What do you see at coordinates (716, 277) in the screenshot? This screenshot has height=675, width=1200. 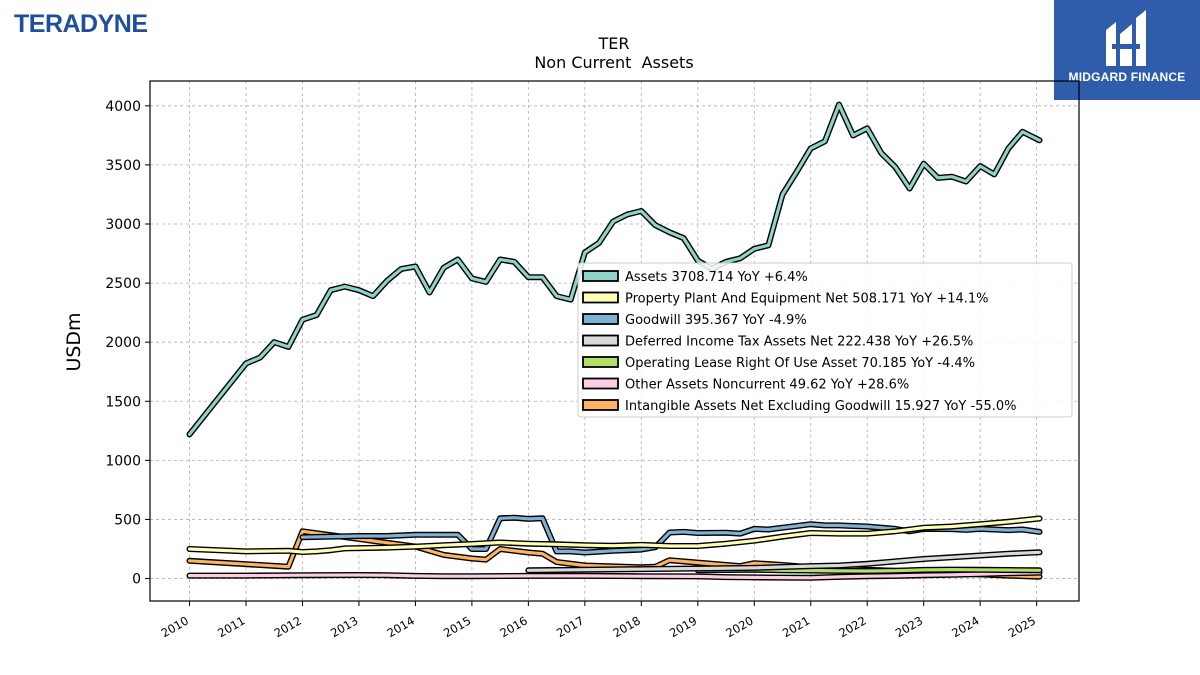 I see `legend-entry-label: Assets 3708.714 YoY +6.4%` at bounding box center [716, 277].